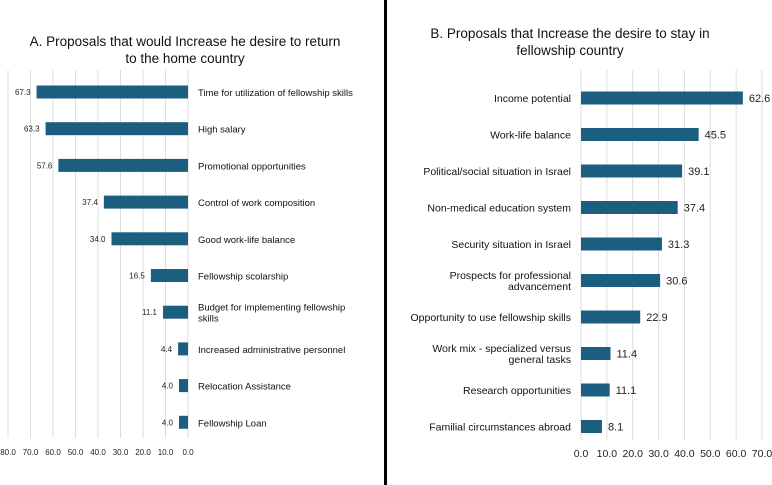 This screenshot has width=772, height=485. I want to click on chart-a-category-label-line: High salary, so click(222, 130).